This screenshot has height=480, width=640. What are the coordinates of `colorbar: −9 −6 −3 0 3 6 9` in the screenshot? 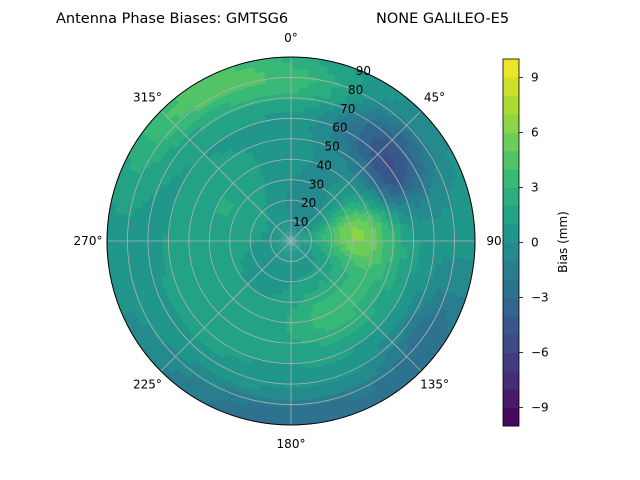 It's located at (525, 242).